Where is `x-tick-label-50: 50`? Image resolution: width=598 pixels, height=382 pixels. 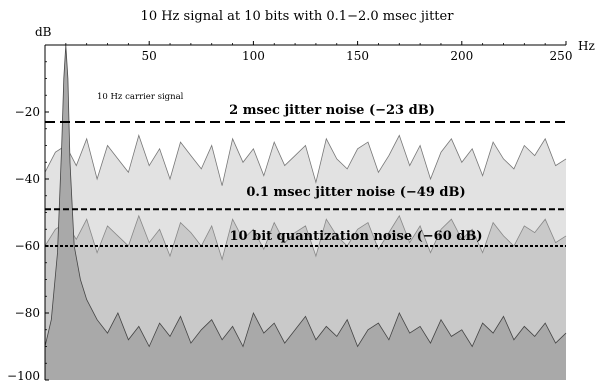 x-tick-label-50: 50 is located at coordinates (149, 56).